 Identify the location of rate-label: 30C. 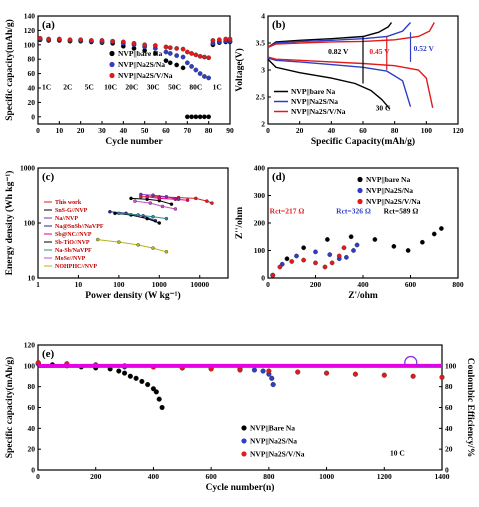
(153, 86).